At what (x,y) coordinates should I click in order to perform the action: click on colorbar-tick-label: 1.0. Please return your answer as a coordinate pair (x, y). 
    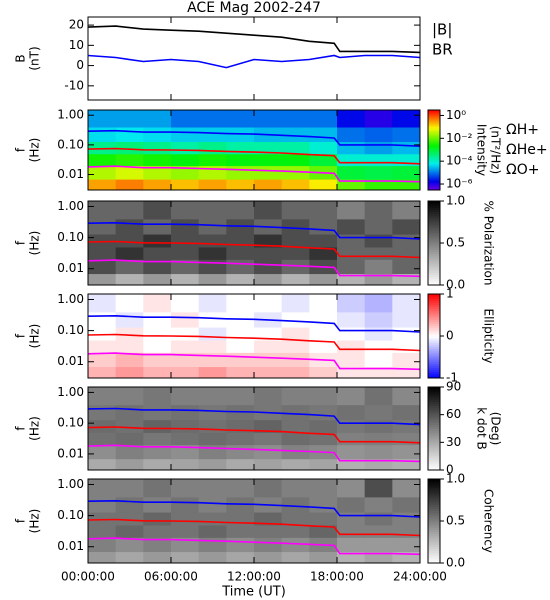
    Looking at the image, I should click on (455, 201).